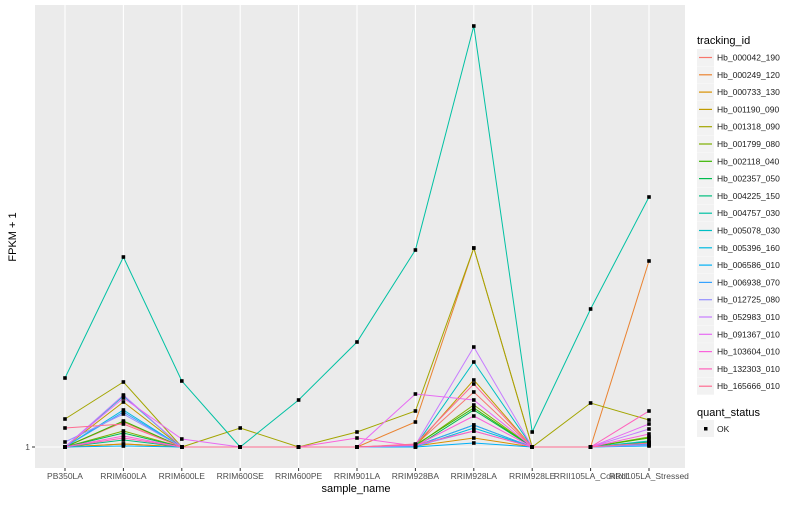 This screenshot has height=505, width=800. I want to click on legend-label: Hb_004225_150, so click(748, 196).